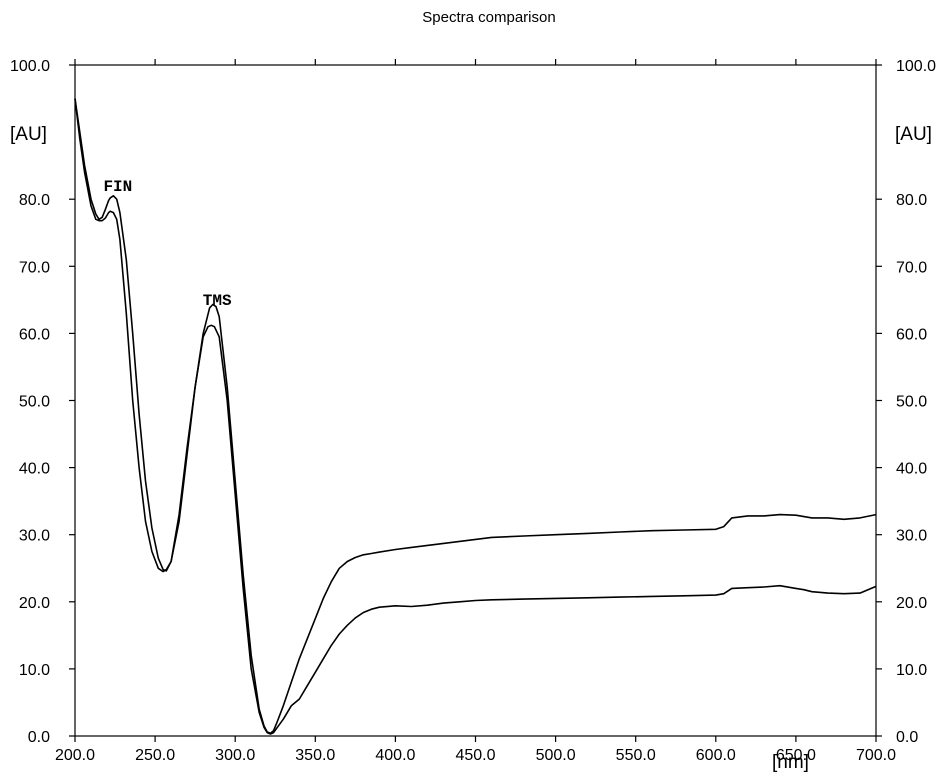  I want to click on y-tick-label-right: 20.0, so click(911, 603).